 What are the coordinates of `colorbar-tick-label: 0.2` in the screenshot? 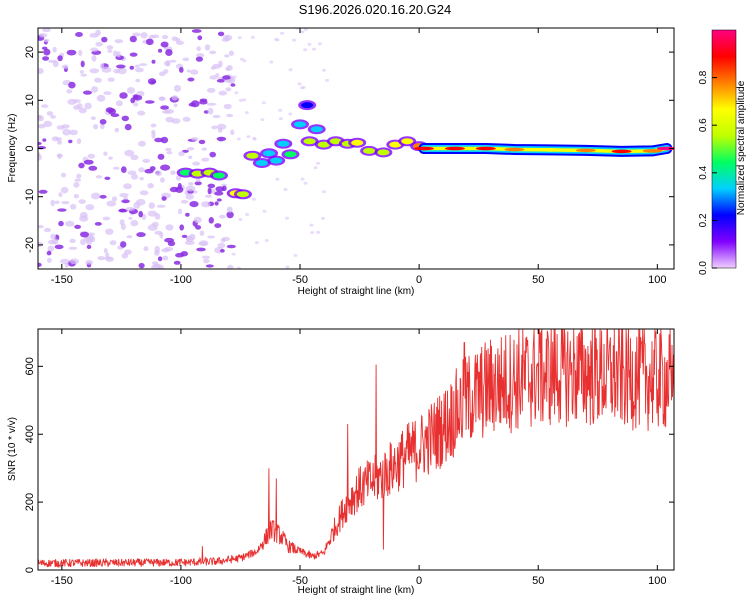 It's located at (703, 220).